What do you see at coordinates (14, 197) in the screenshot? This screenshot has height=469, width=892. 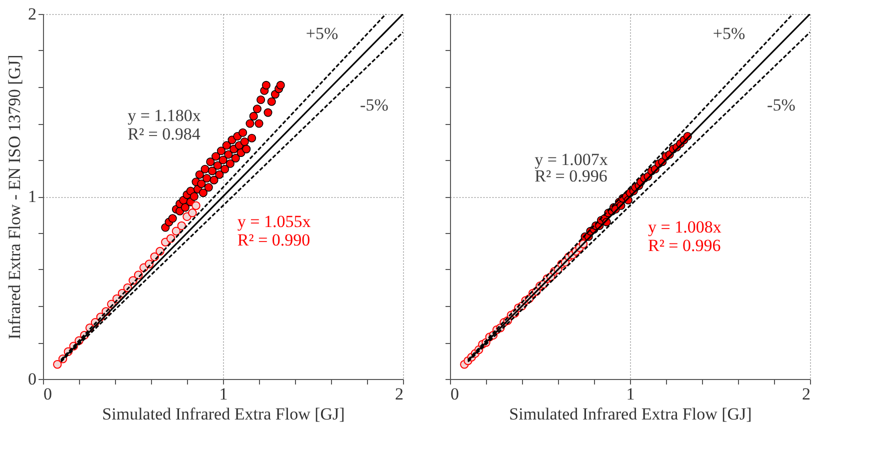 I see `y-axis-title: Infrared Extra Flow - EN ISO 13790 [GJ]` at bounding box center [14, 197].